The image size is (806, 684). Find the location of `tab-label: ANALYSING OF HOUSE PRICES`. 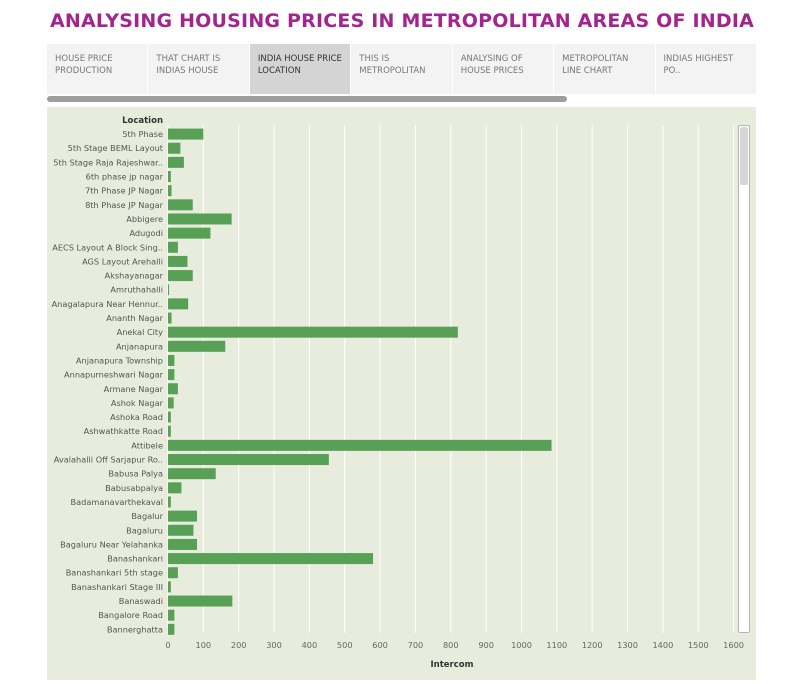

tab-label: ANALYSING OF HOUSE PRICES is located at coordinates (492, 65).